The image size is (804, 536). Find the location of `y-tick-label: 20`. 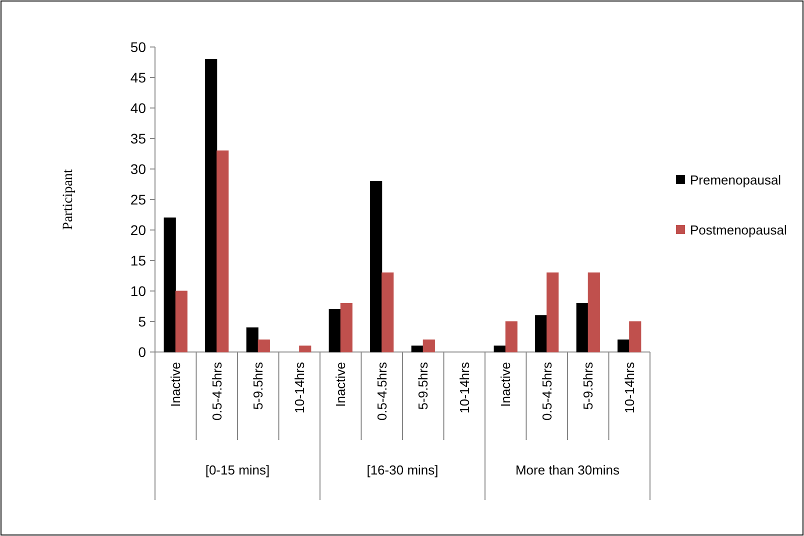

y-tick-label: 20 is located at coordinates (138, 230).